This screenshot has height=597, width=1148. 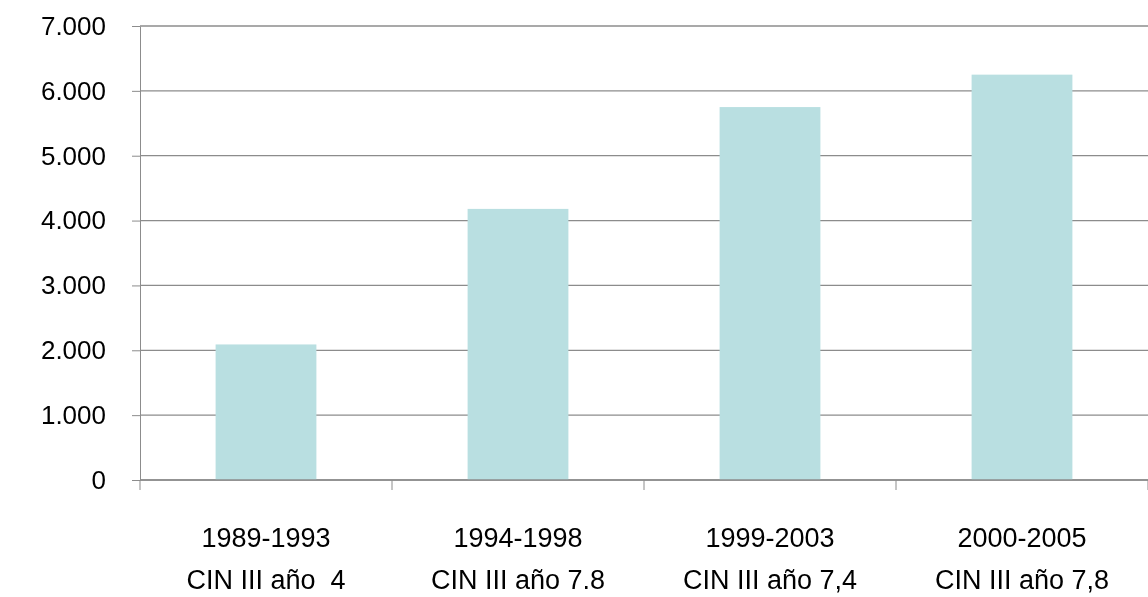 I want to click on y-tick-label: 2.000, so click(x=73, y=350).